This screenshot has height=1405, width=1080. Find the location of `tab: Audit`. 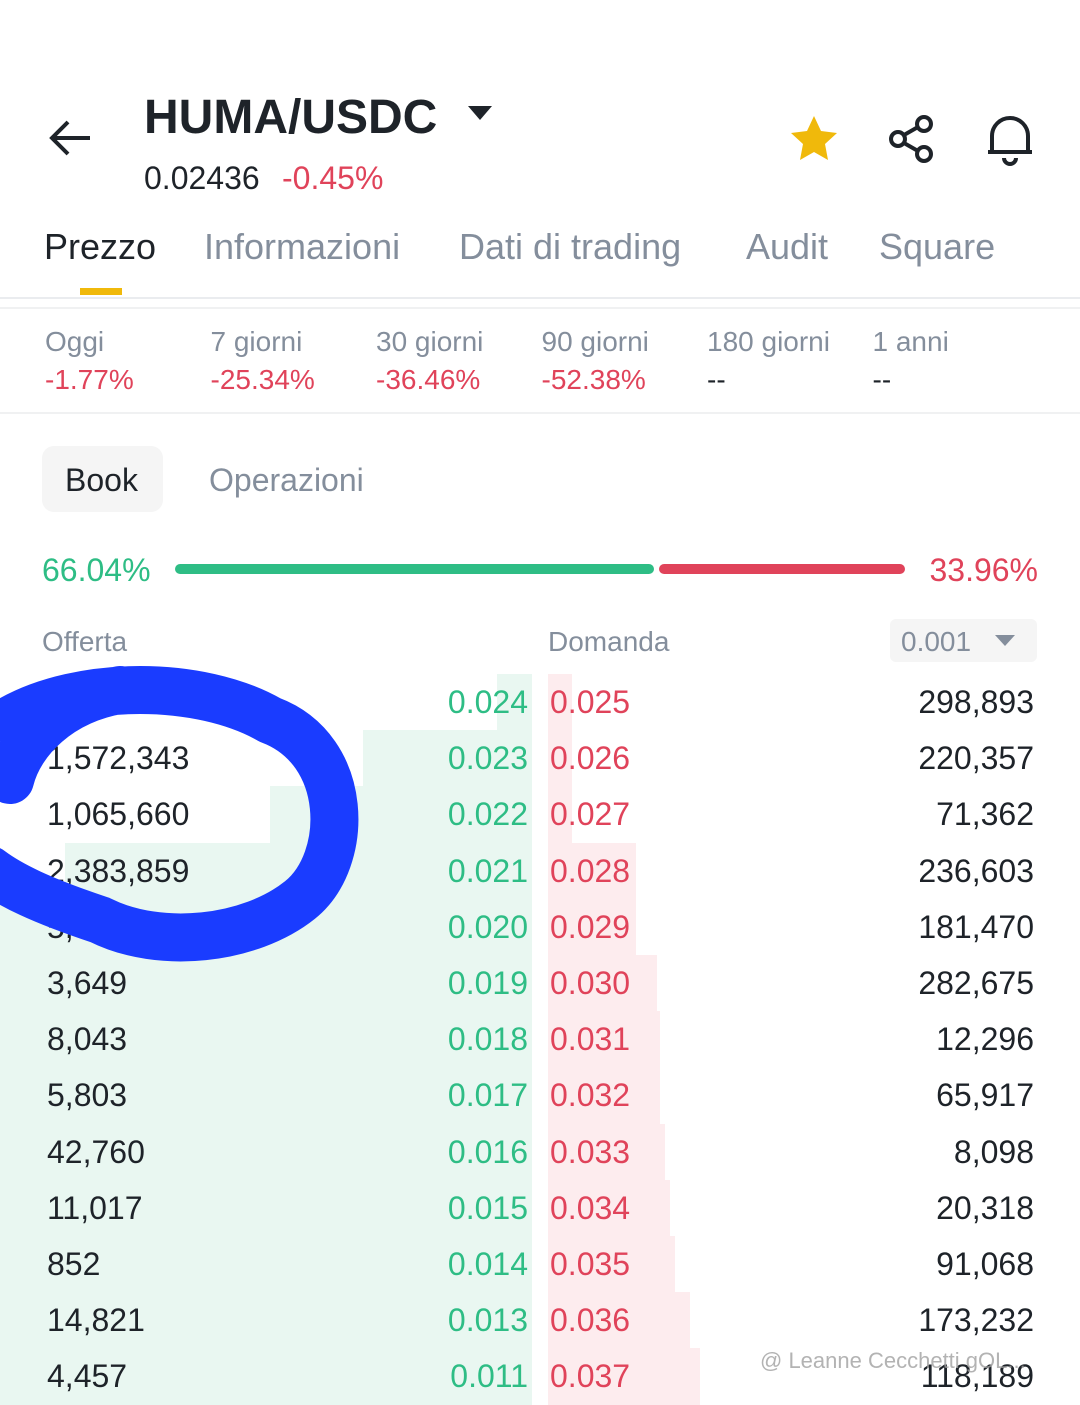

tab: Audit is located at coordinates (787, 246).